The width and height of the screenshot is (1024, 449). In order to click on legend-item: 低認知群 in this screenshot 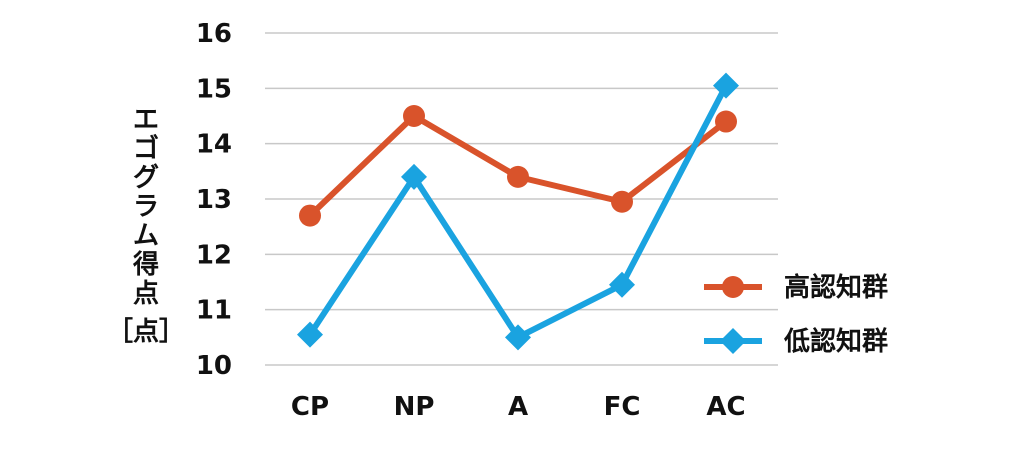, I will do `click(796, 341)`.